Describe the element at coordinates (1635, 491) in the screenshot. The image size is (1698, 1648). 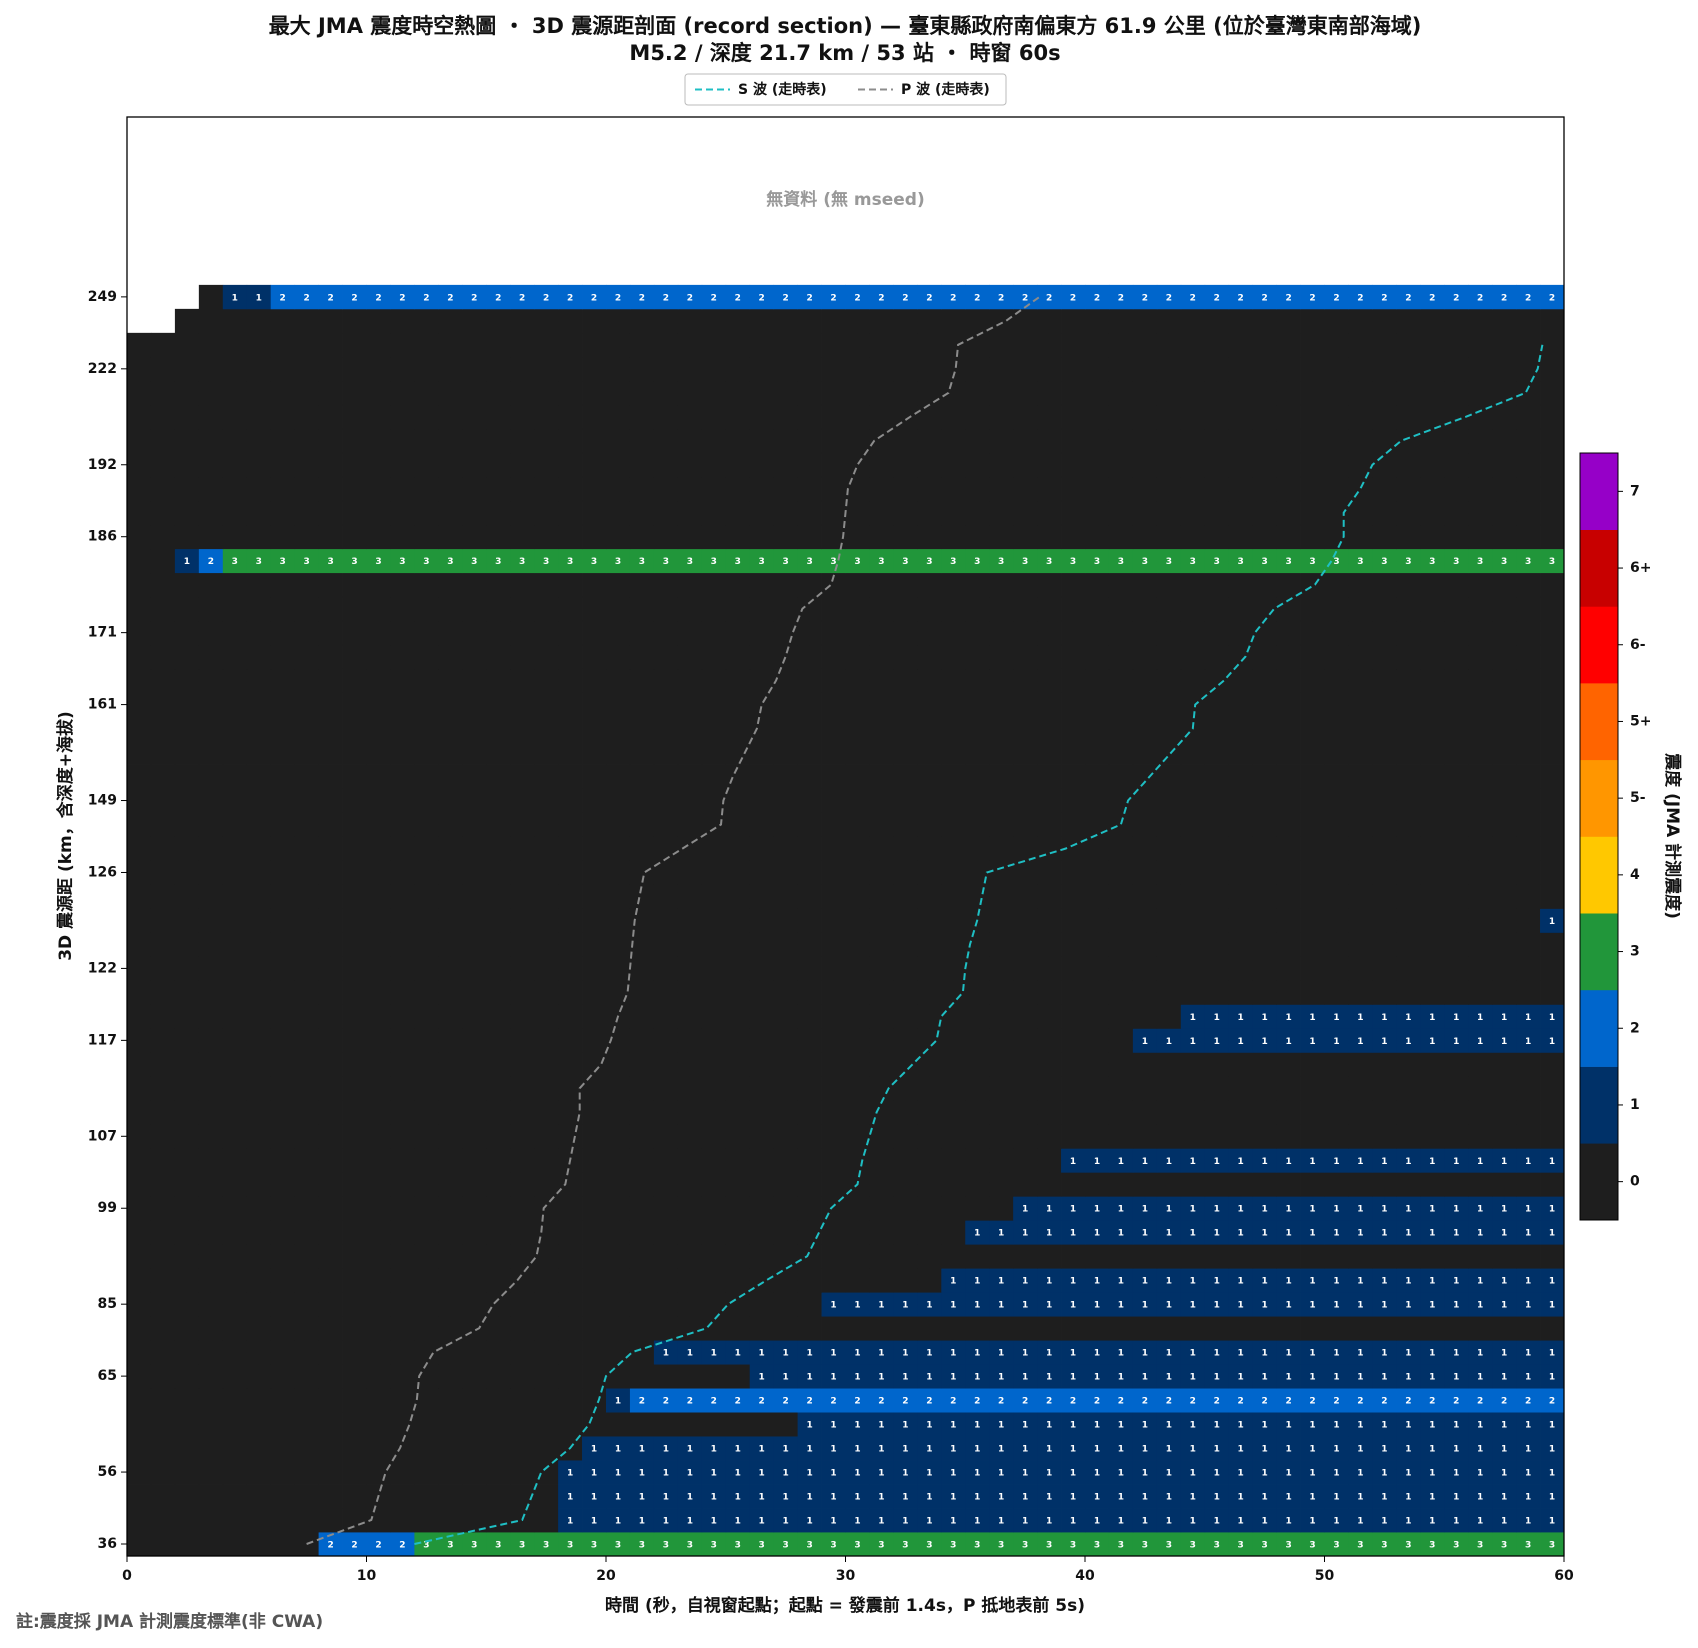
I see `colorbar-tick-label: 7` at that location.